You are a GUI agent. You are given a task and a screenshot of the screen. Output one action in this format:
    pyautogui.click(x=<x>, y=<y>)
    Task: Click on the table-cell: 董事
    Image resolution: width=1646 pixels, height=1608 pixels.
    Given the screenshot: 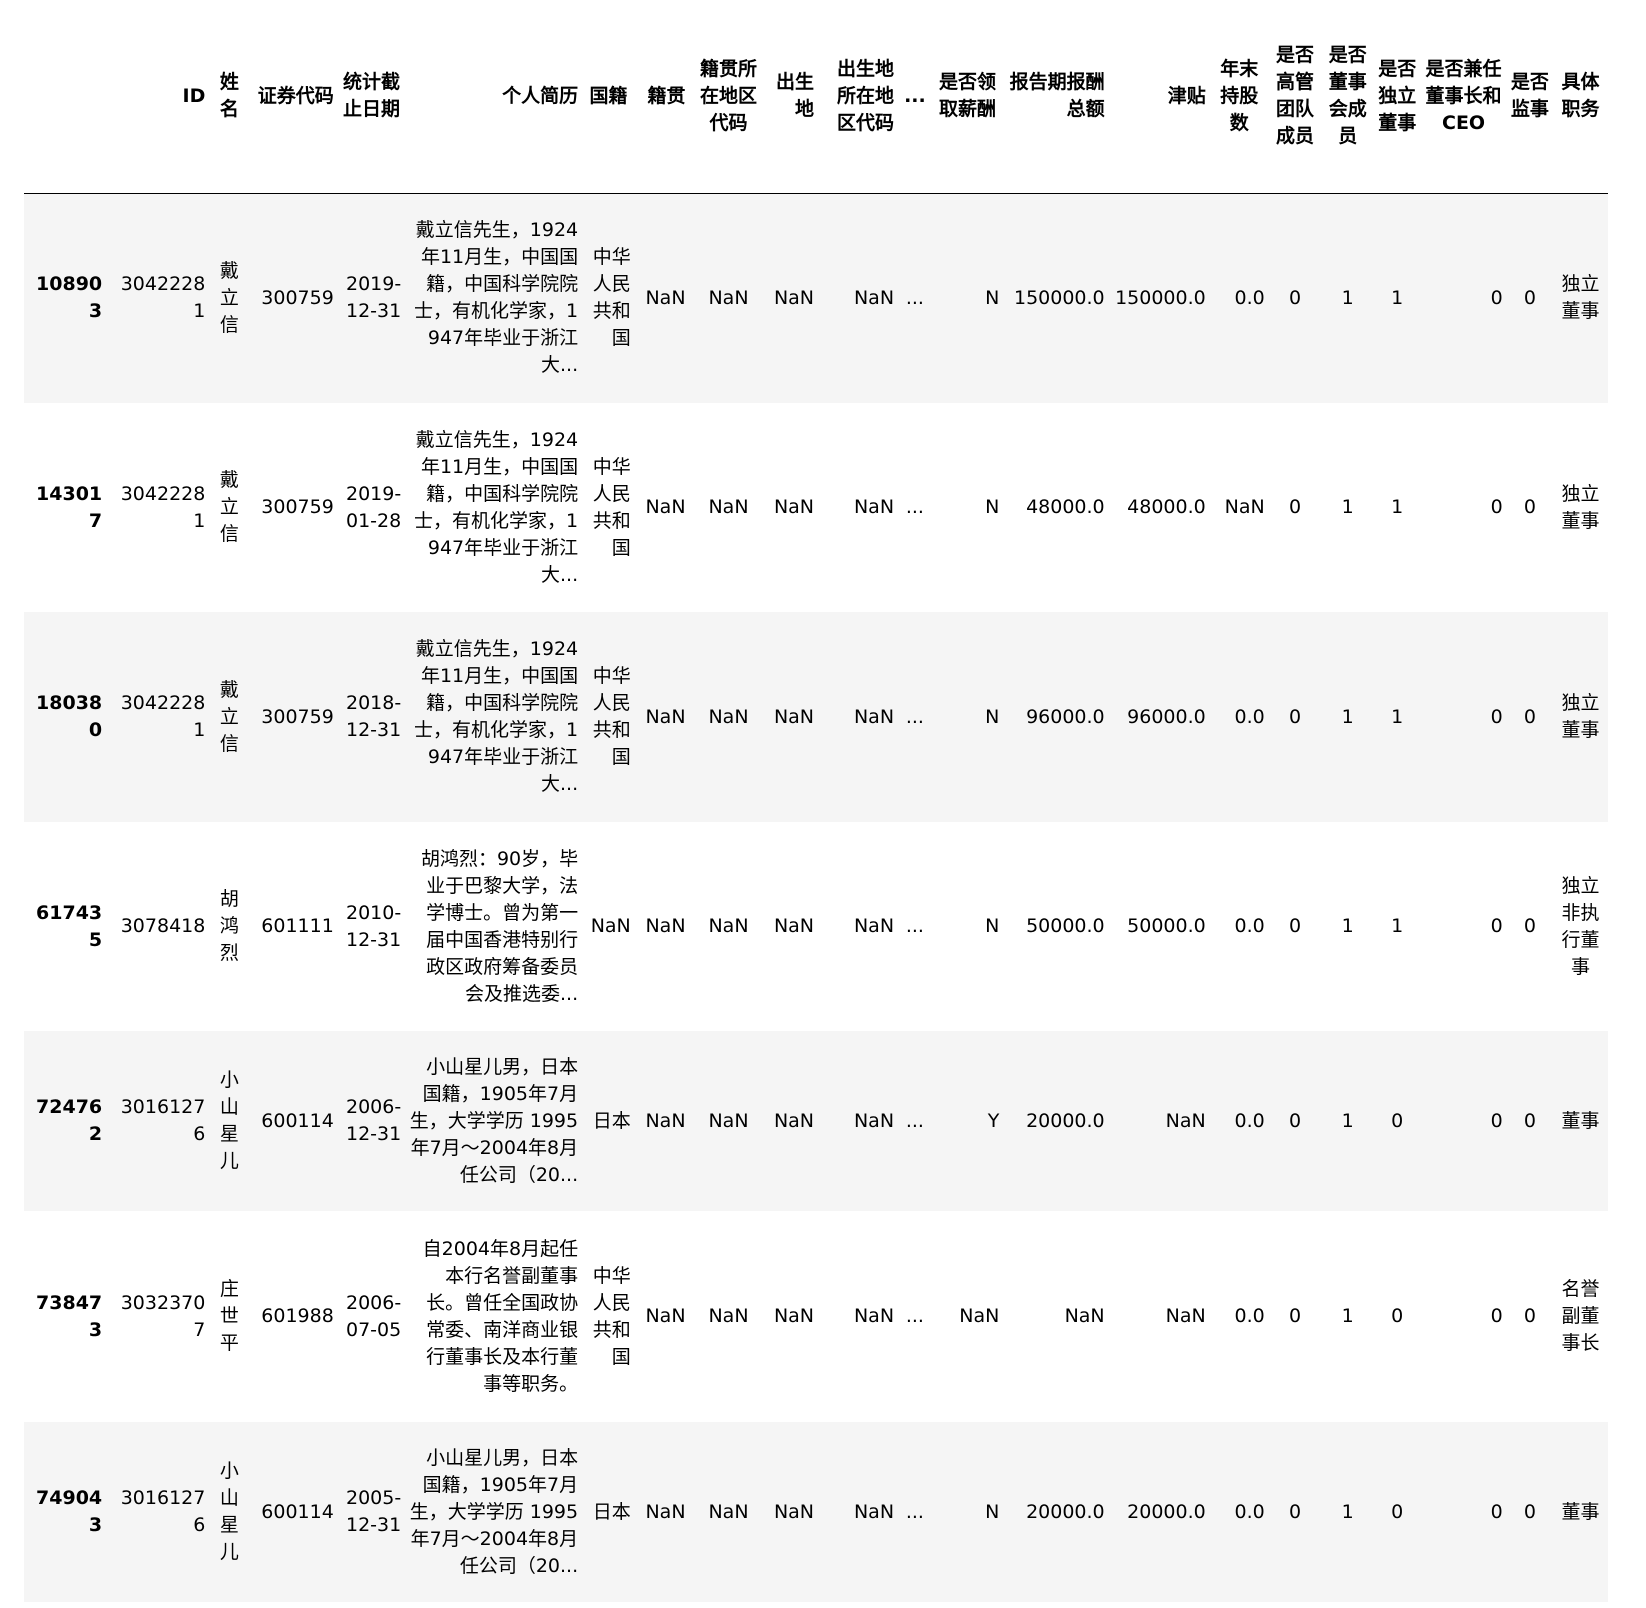 What is the action you would take?
    pyautogui.click(x=1580, y=1511)
    